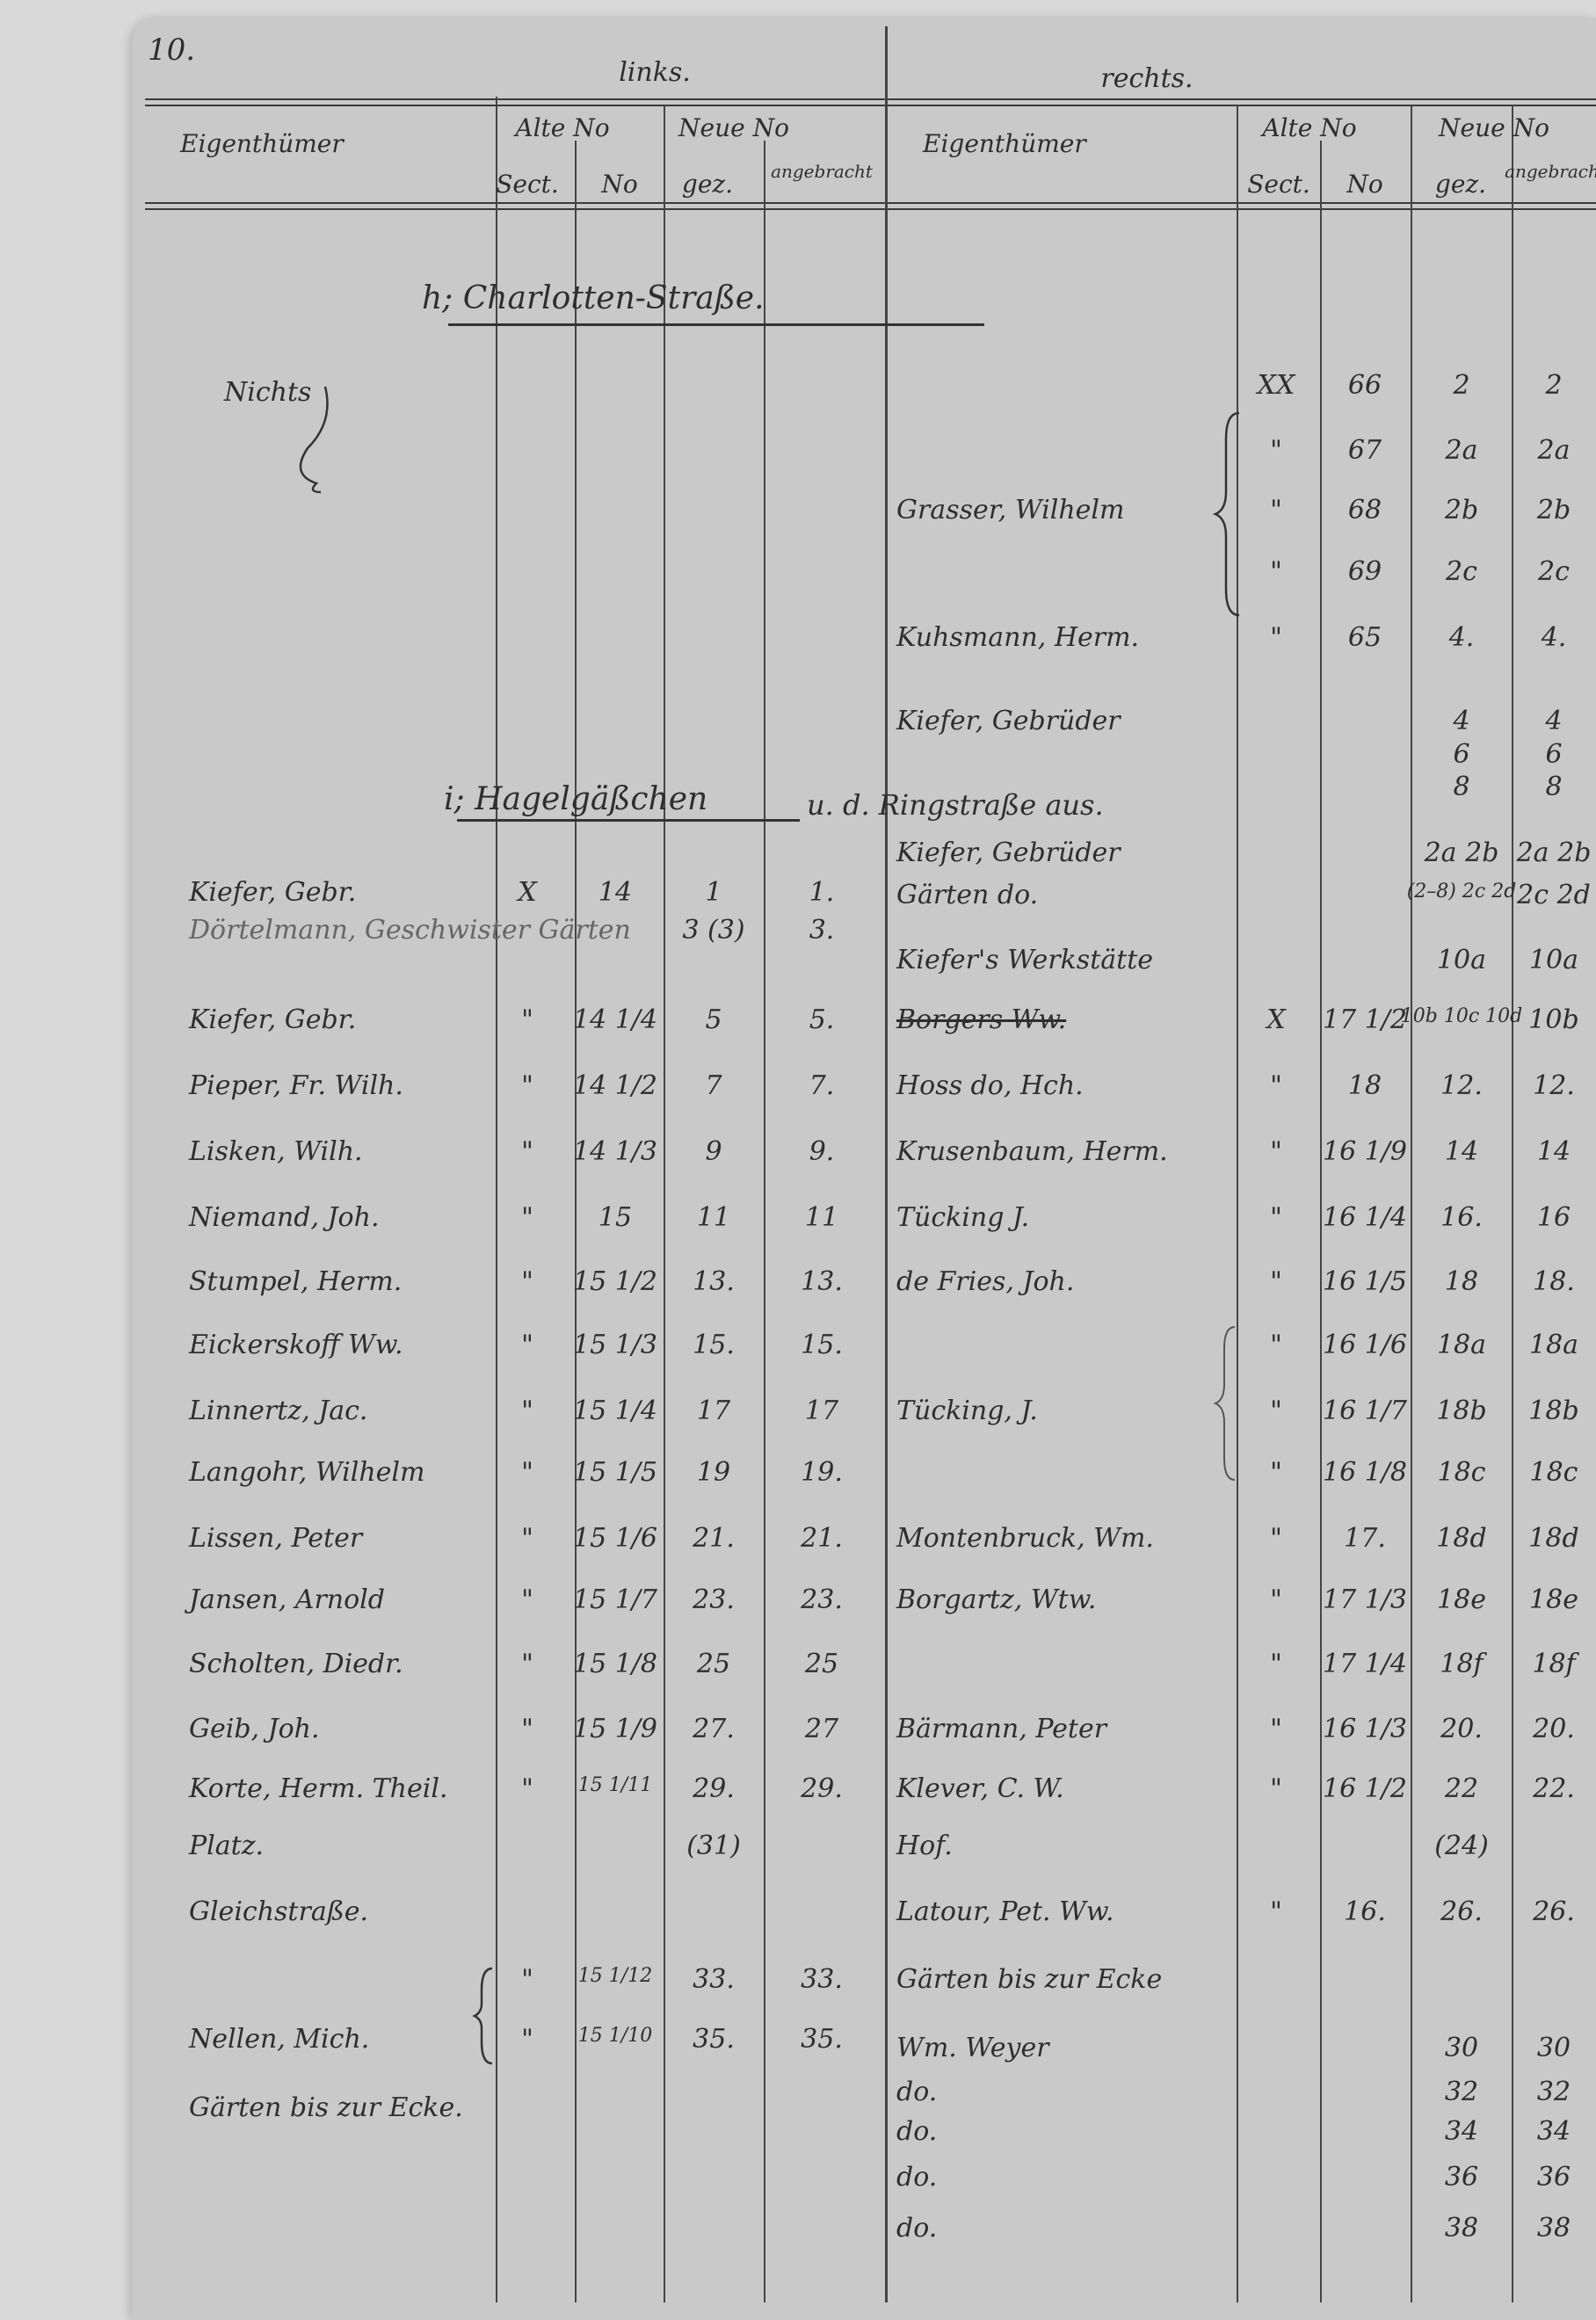 This screenshot has width=1596, height=2320. Describe the element at coordinates (1461, 1151) in the screenshot. I see `right-row-new: 14` at that location.